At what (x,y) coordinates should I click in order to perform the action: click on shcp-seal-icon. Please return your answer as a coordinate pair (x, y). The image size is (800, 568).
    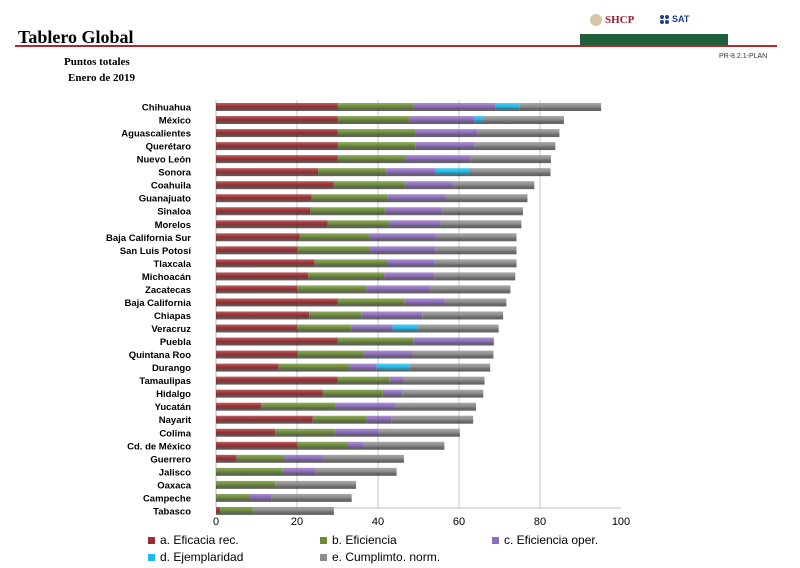
    Looking at the image, I should click on (596, 20).